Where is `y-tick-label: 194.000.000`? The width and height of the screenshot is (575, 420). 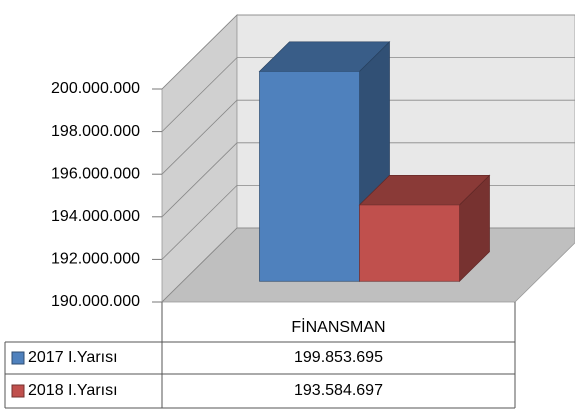
y-tick-label: 194.000.000 is located at coordinates (95, 216).